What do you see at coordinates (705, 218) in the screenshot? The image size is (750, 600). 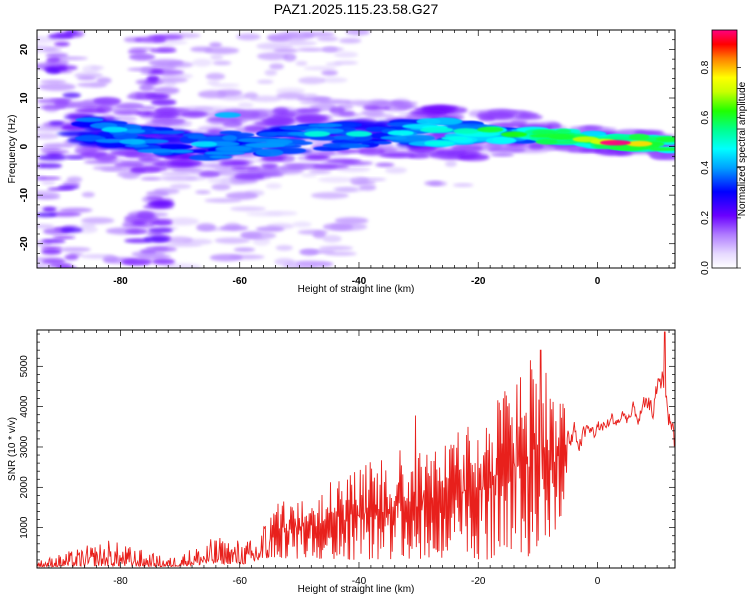 I see `colorbar-tick-label: 0.2` at bounding box center [705, 218].